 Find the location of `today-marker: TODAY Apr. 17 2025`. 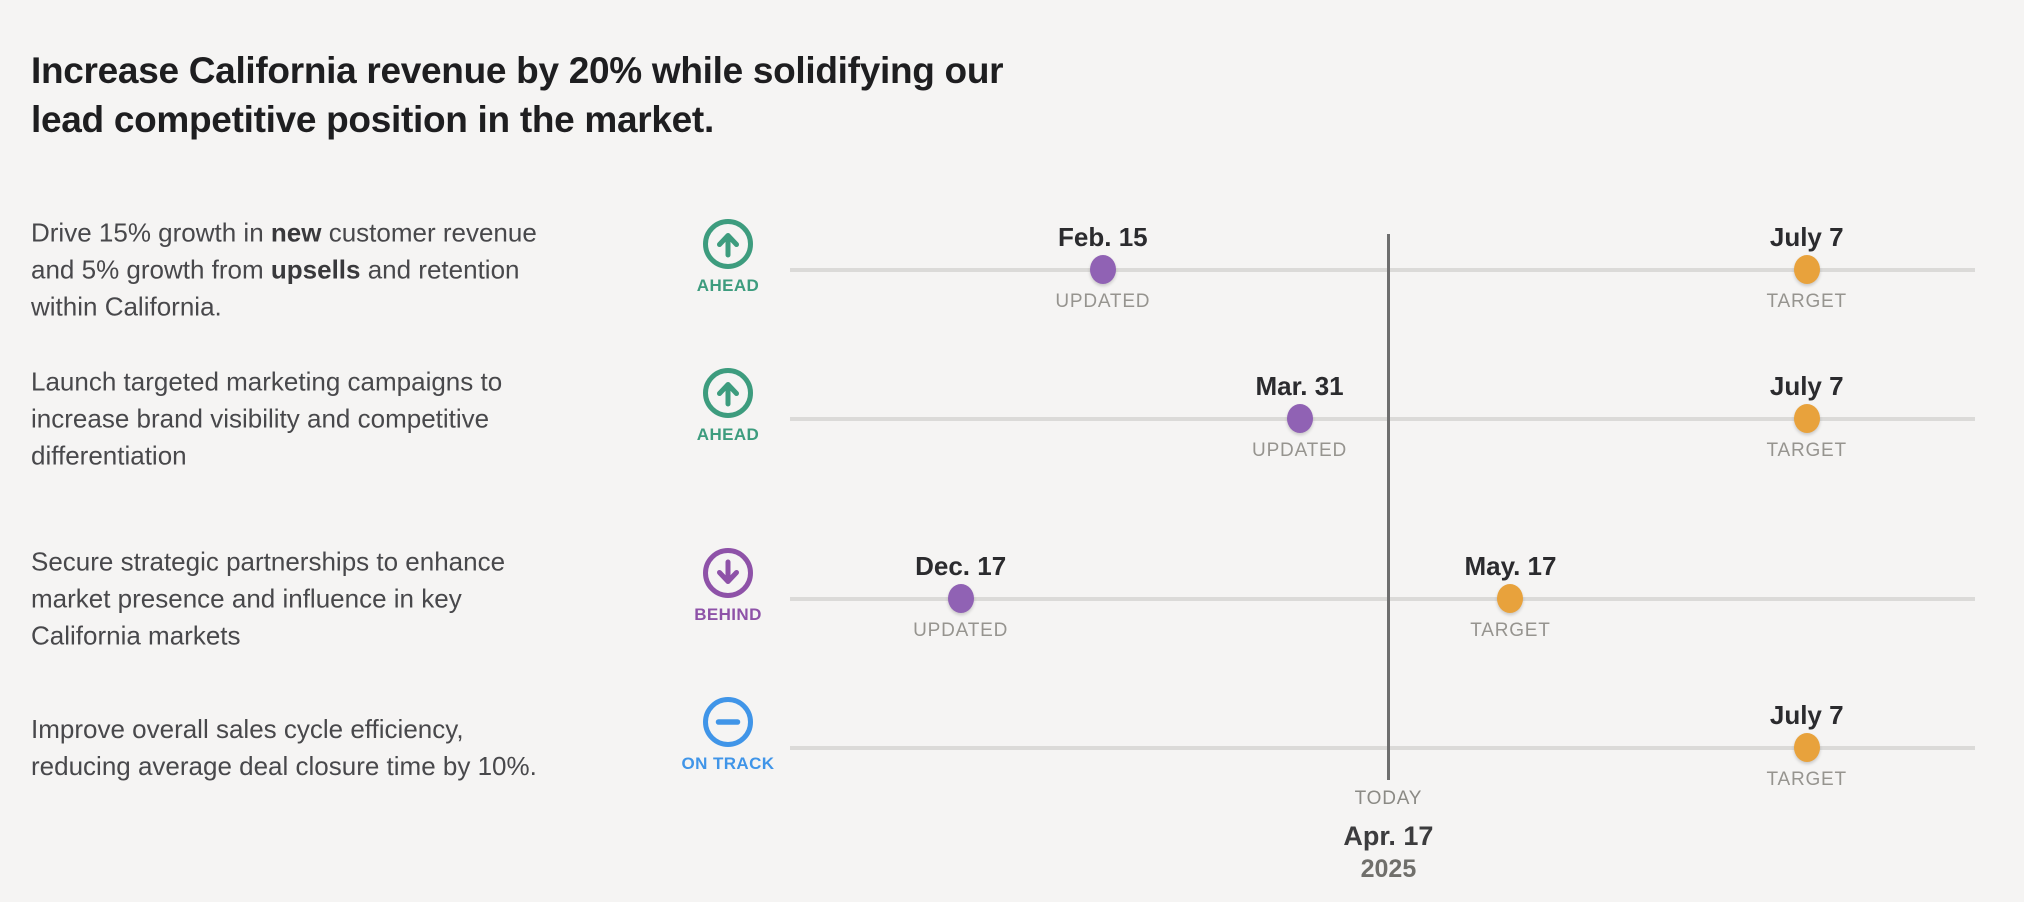

today-marker: TODAY Apr. 17 2025 is located at coordinates (1388, 836).